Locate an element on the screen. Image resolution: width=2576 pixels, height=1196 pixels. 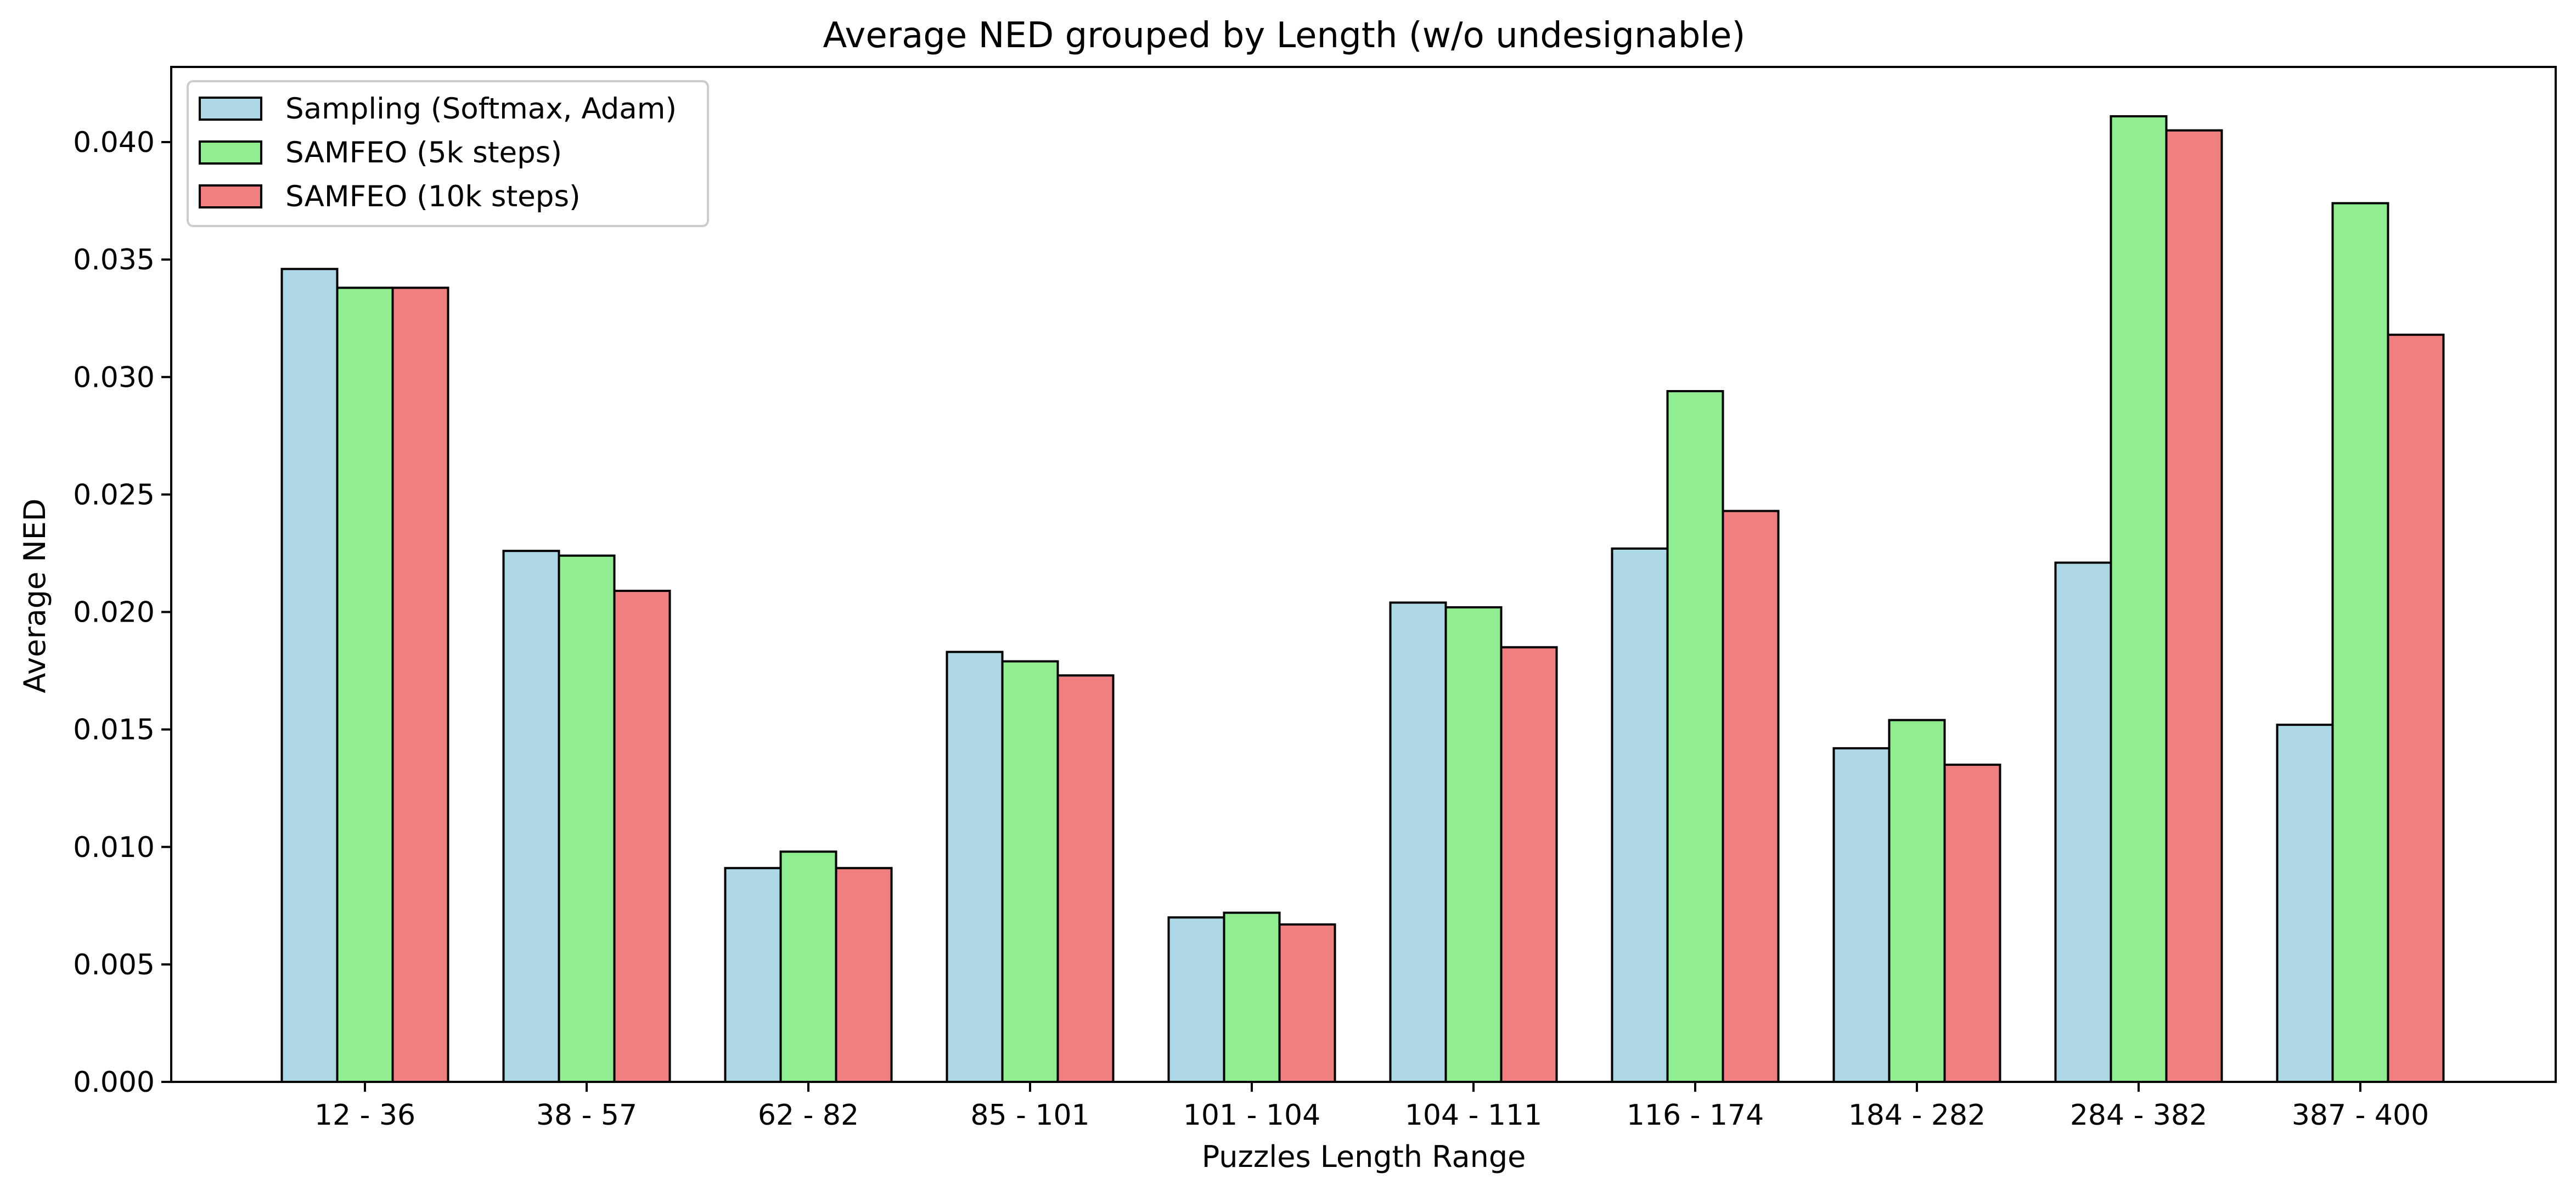
legend-label: SAMFEO (5k steps) is located at coordinates (424, 153).